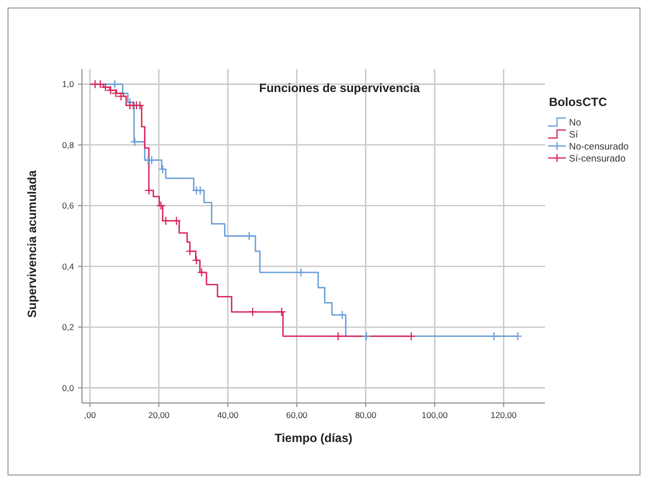  What do you see at coordinates (599, 147) in the screenshot?
I see `legend-label: No-censurado` at bounding box center [599, 147].